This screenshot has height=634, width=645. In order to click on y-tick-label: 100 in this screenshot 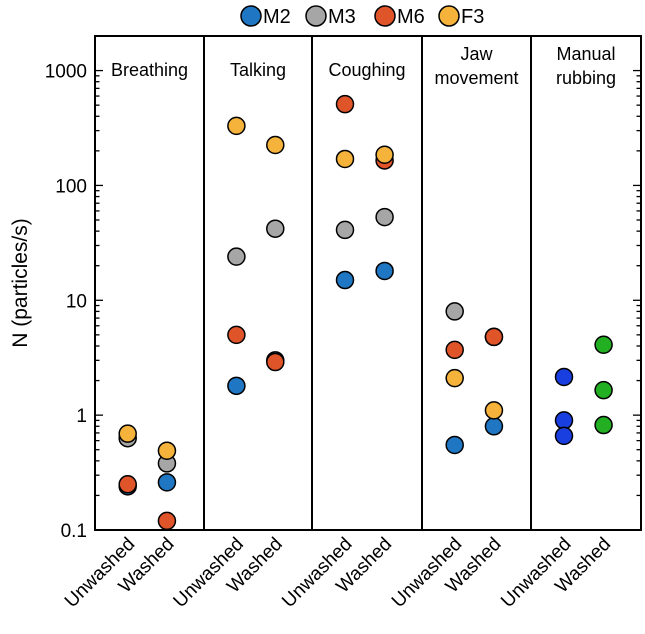, I will do `click(71, 186)`.